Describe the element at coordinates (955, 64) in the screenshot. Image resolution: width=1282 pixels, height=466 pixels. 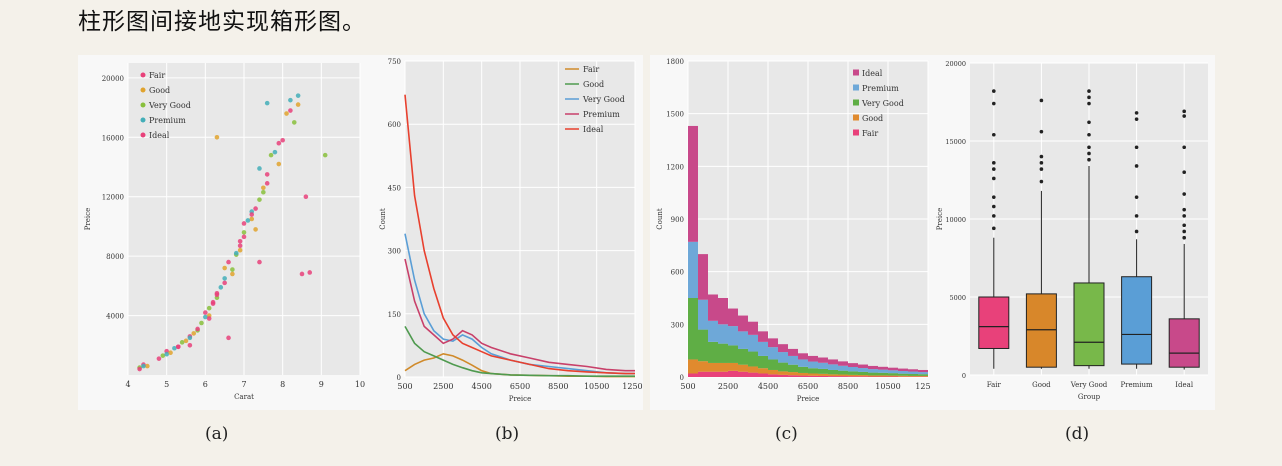
I see `y-tick-label: 20000` at that location.